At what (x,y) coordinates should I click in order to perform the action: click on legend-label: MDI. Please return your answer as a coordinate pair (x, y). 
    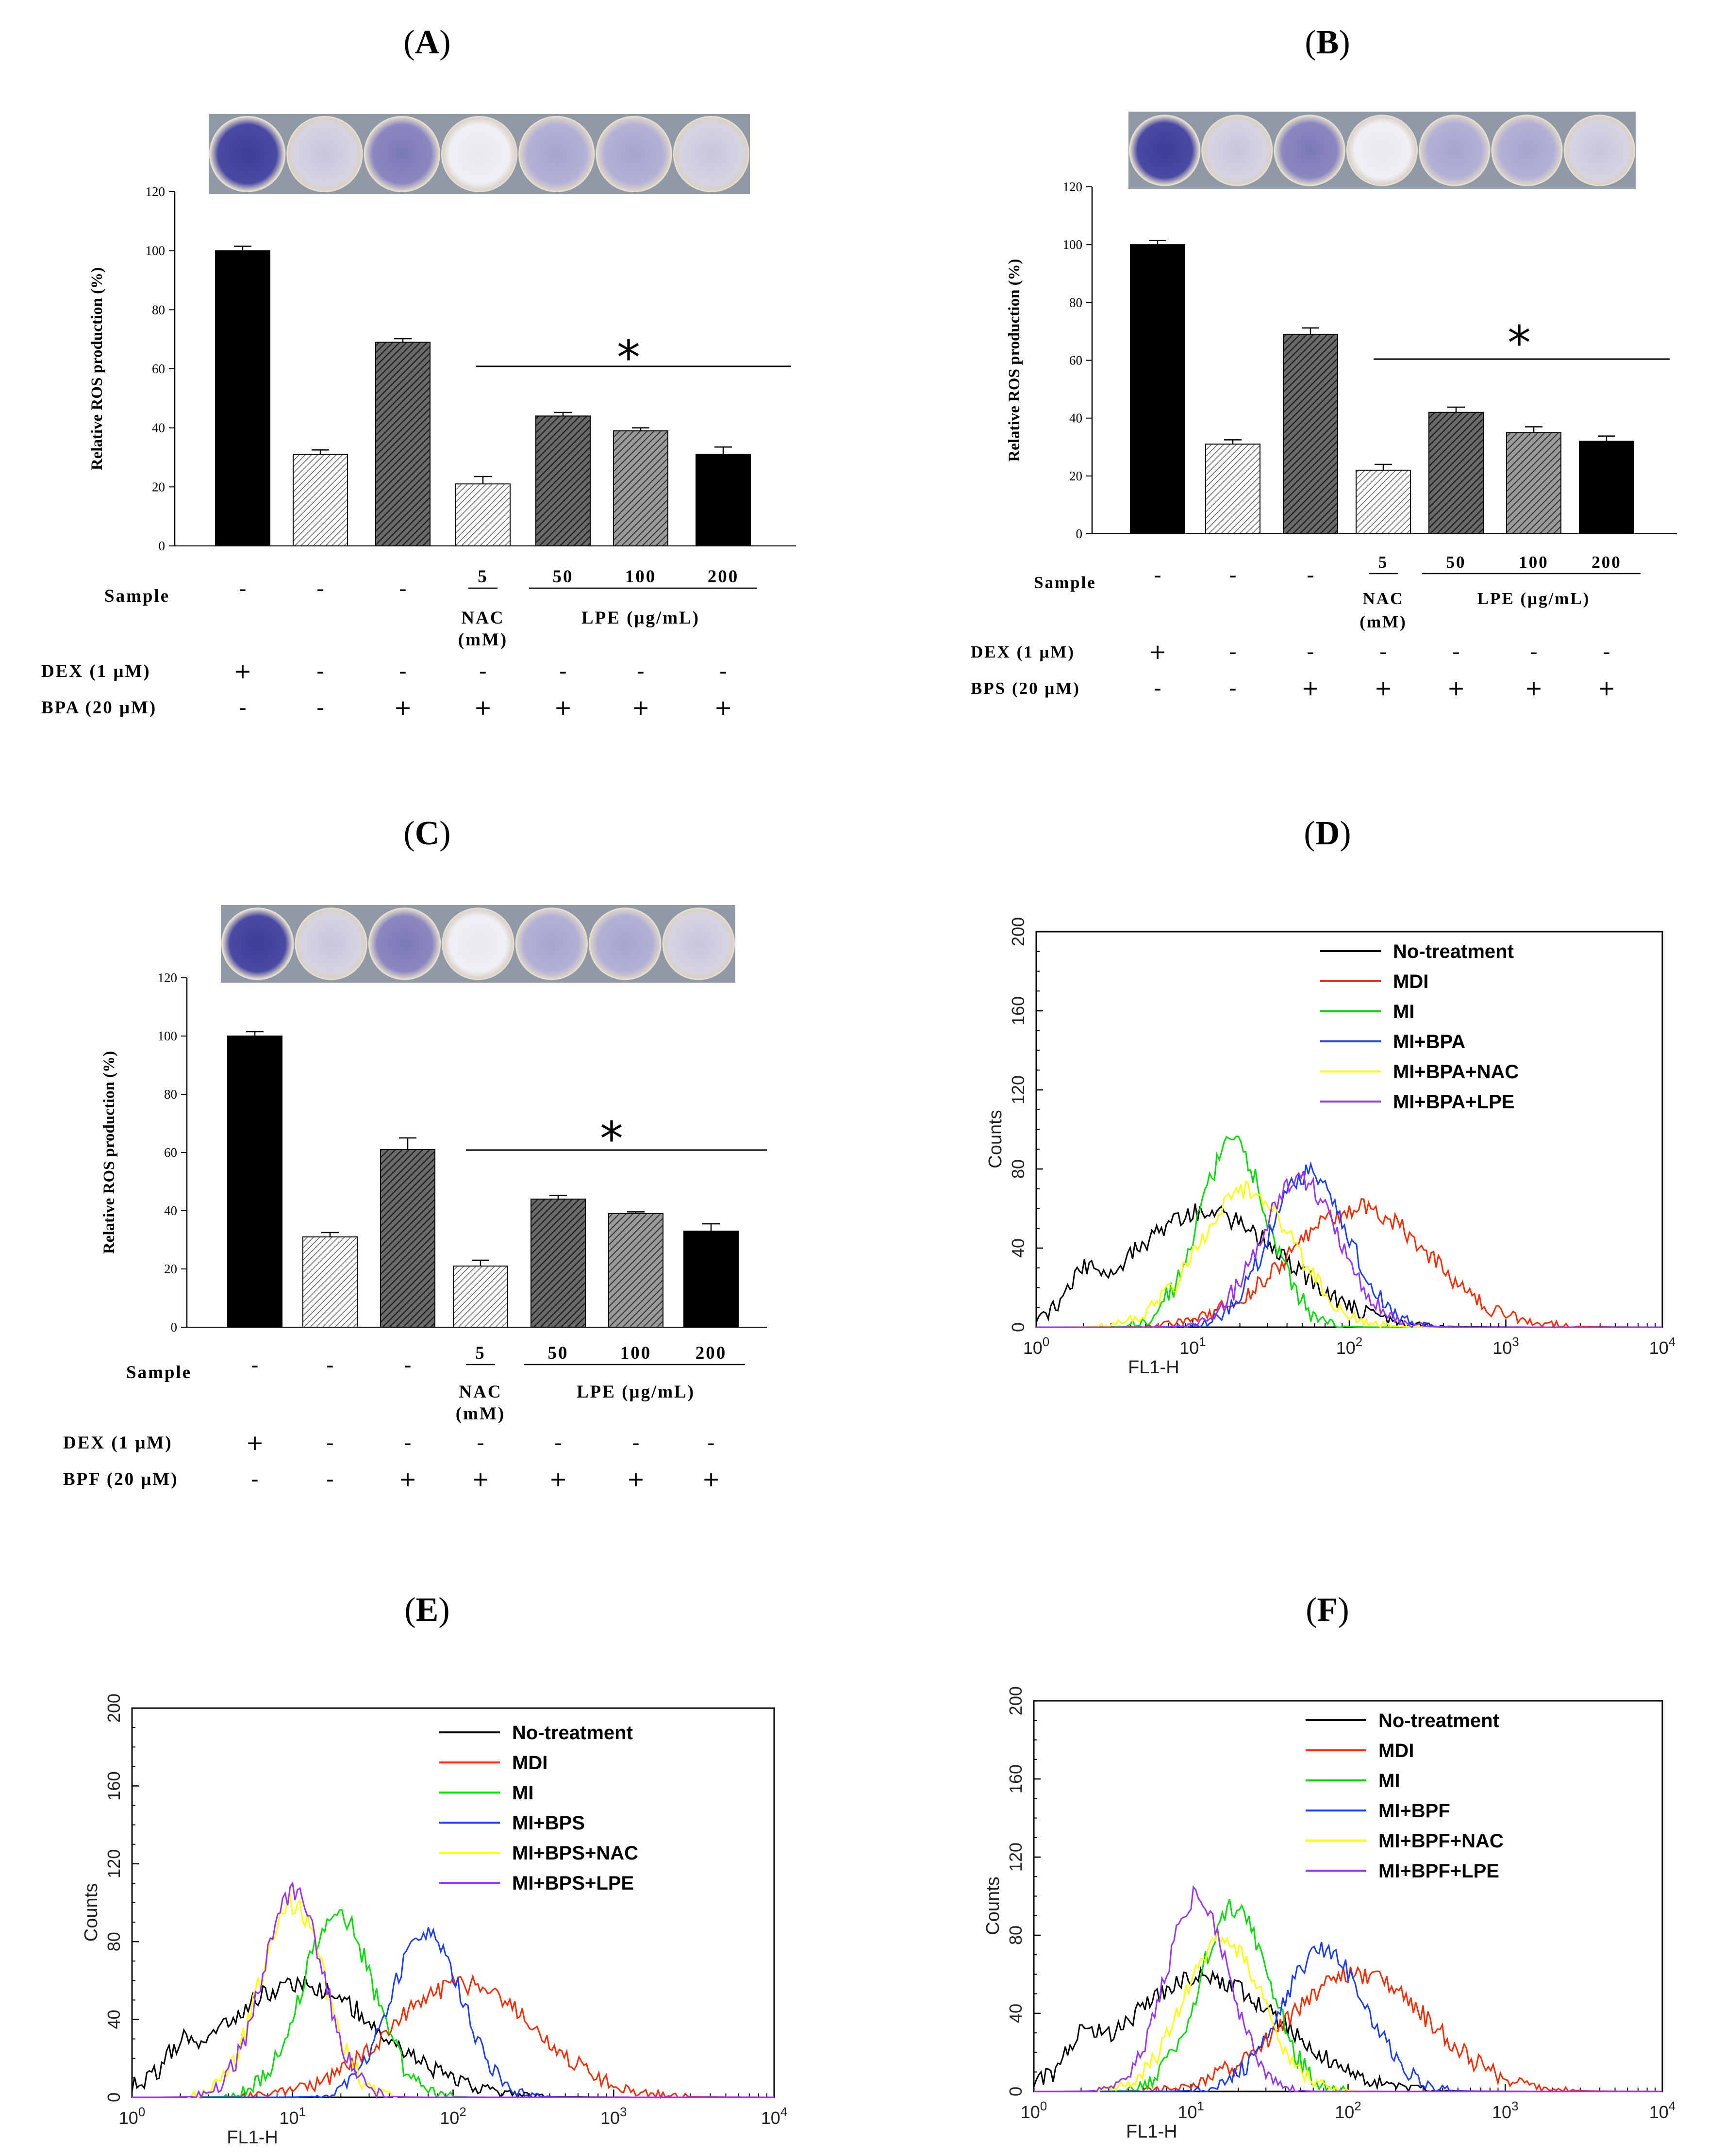
    Looking at the image, I should click on (529, 1763).